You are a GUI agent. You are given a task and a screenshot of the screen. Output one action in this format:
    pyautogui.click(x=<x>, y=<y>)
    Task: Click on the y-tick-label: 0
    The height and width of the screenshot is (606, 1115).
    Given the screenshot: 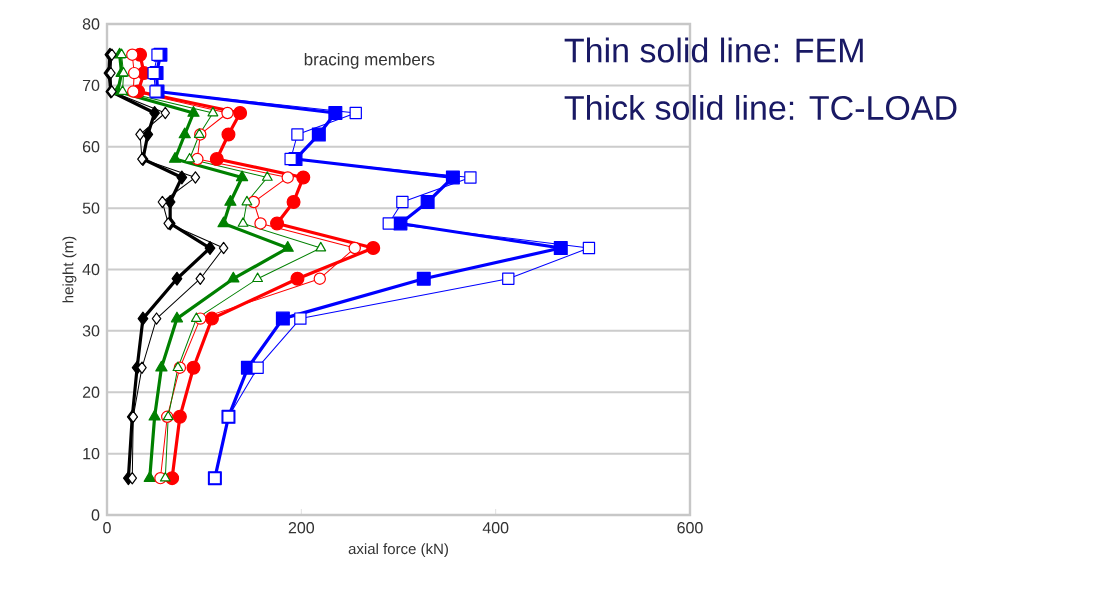 What is the action you would take?
    pyautogui.click(x=95, y=515)
    